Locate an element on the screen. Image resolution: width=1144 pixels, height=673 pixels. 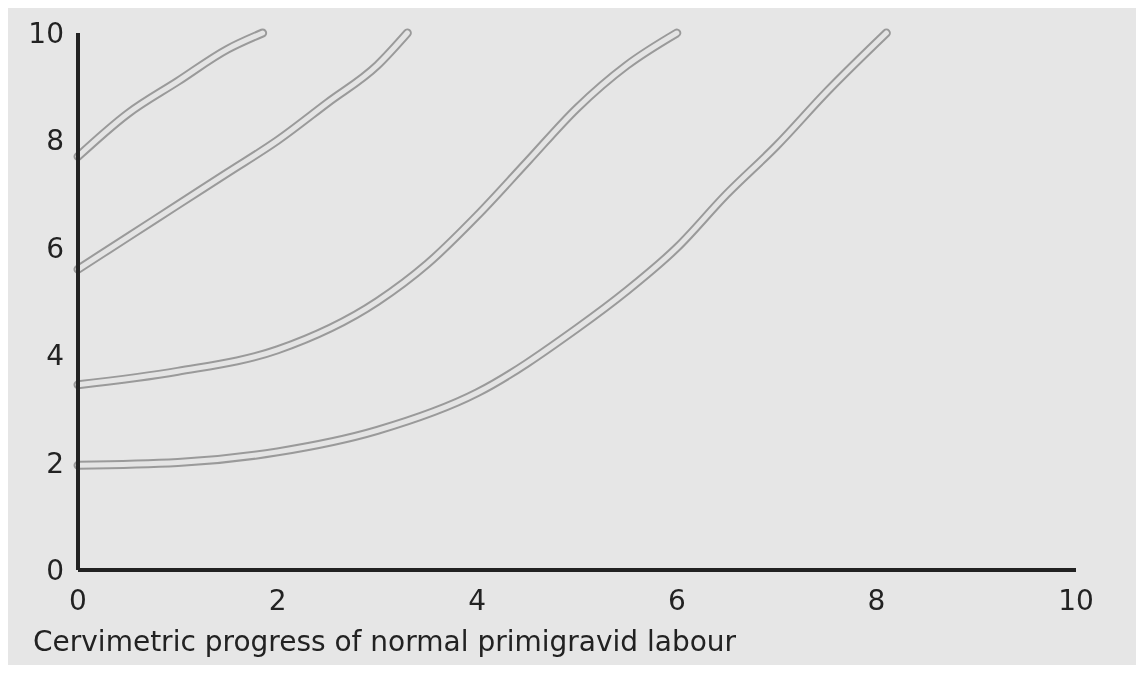
x-tick-label: 2 is located at coordinates (277, 600).